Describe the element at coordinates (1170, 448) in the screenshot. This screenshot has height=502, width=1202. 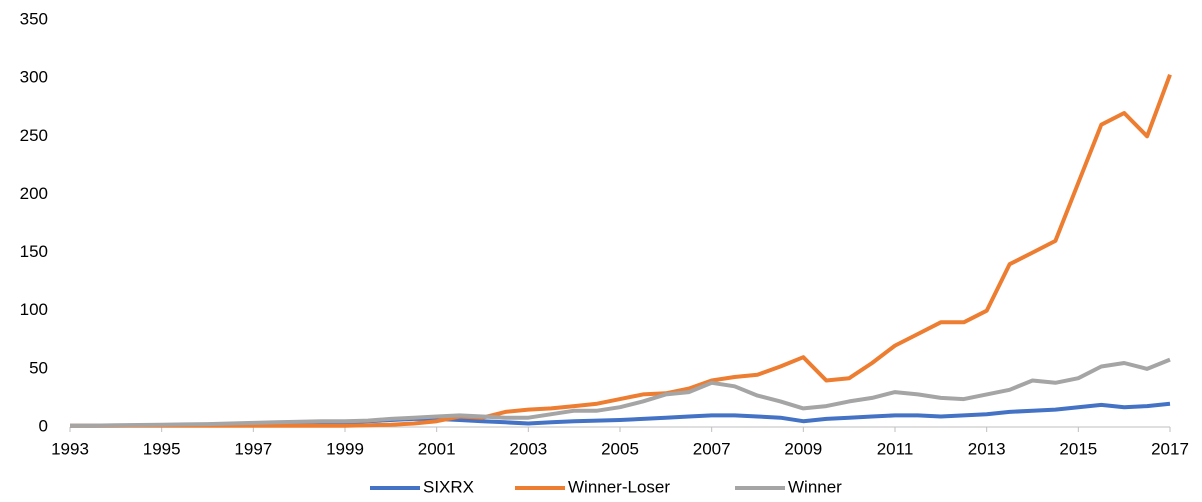
I see `x-tick-label: 2017` at that location.